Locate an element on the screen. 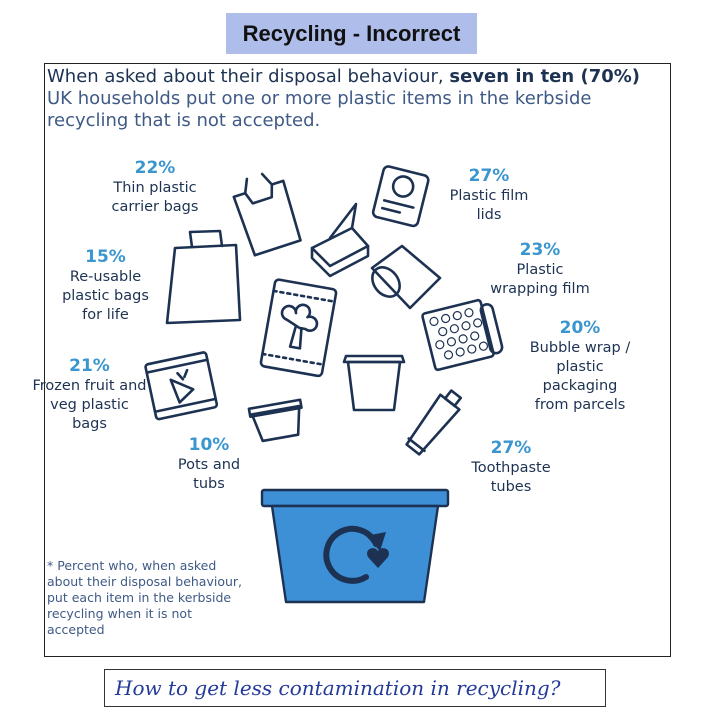 This screenshot has height=720, width=718. stat-label: Pots and tubs is located at coordinates (209, 474).